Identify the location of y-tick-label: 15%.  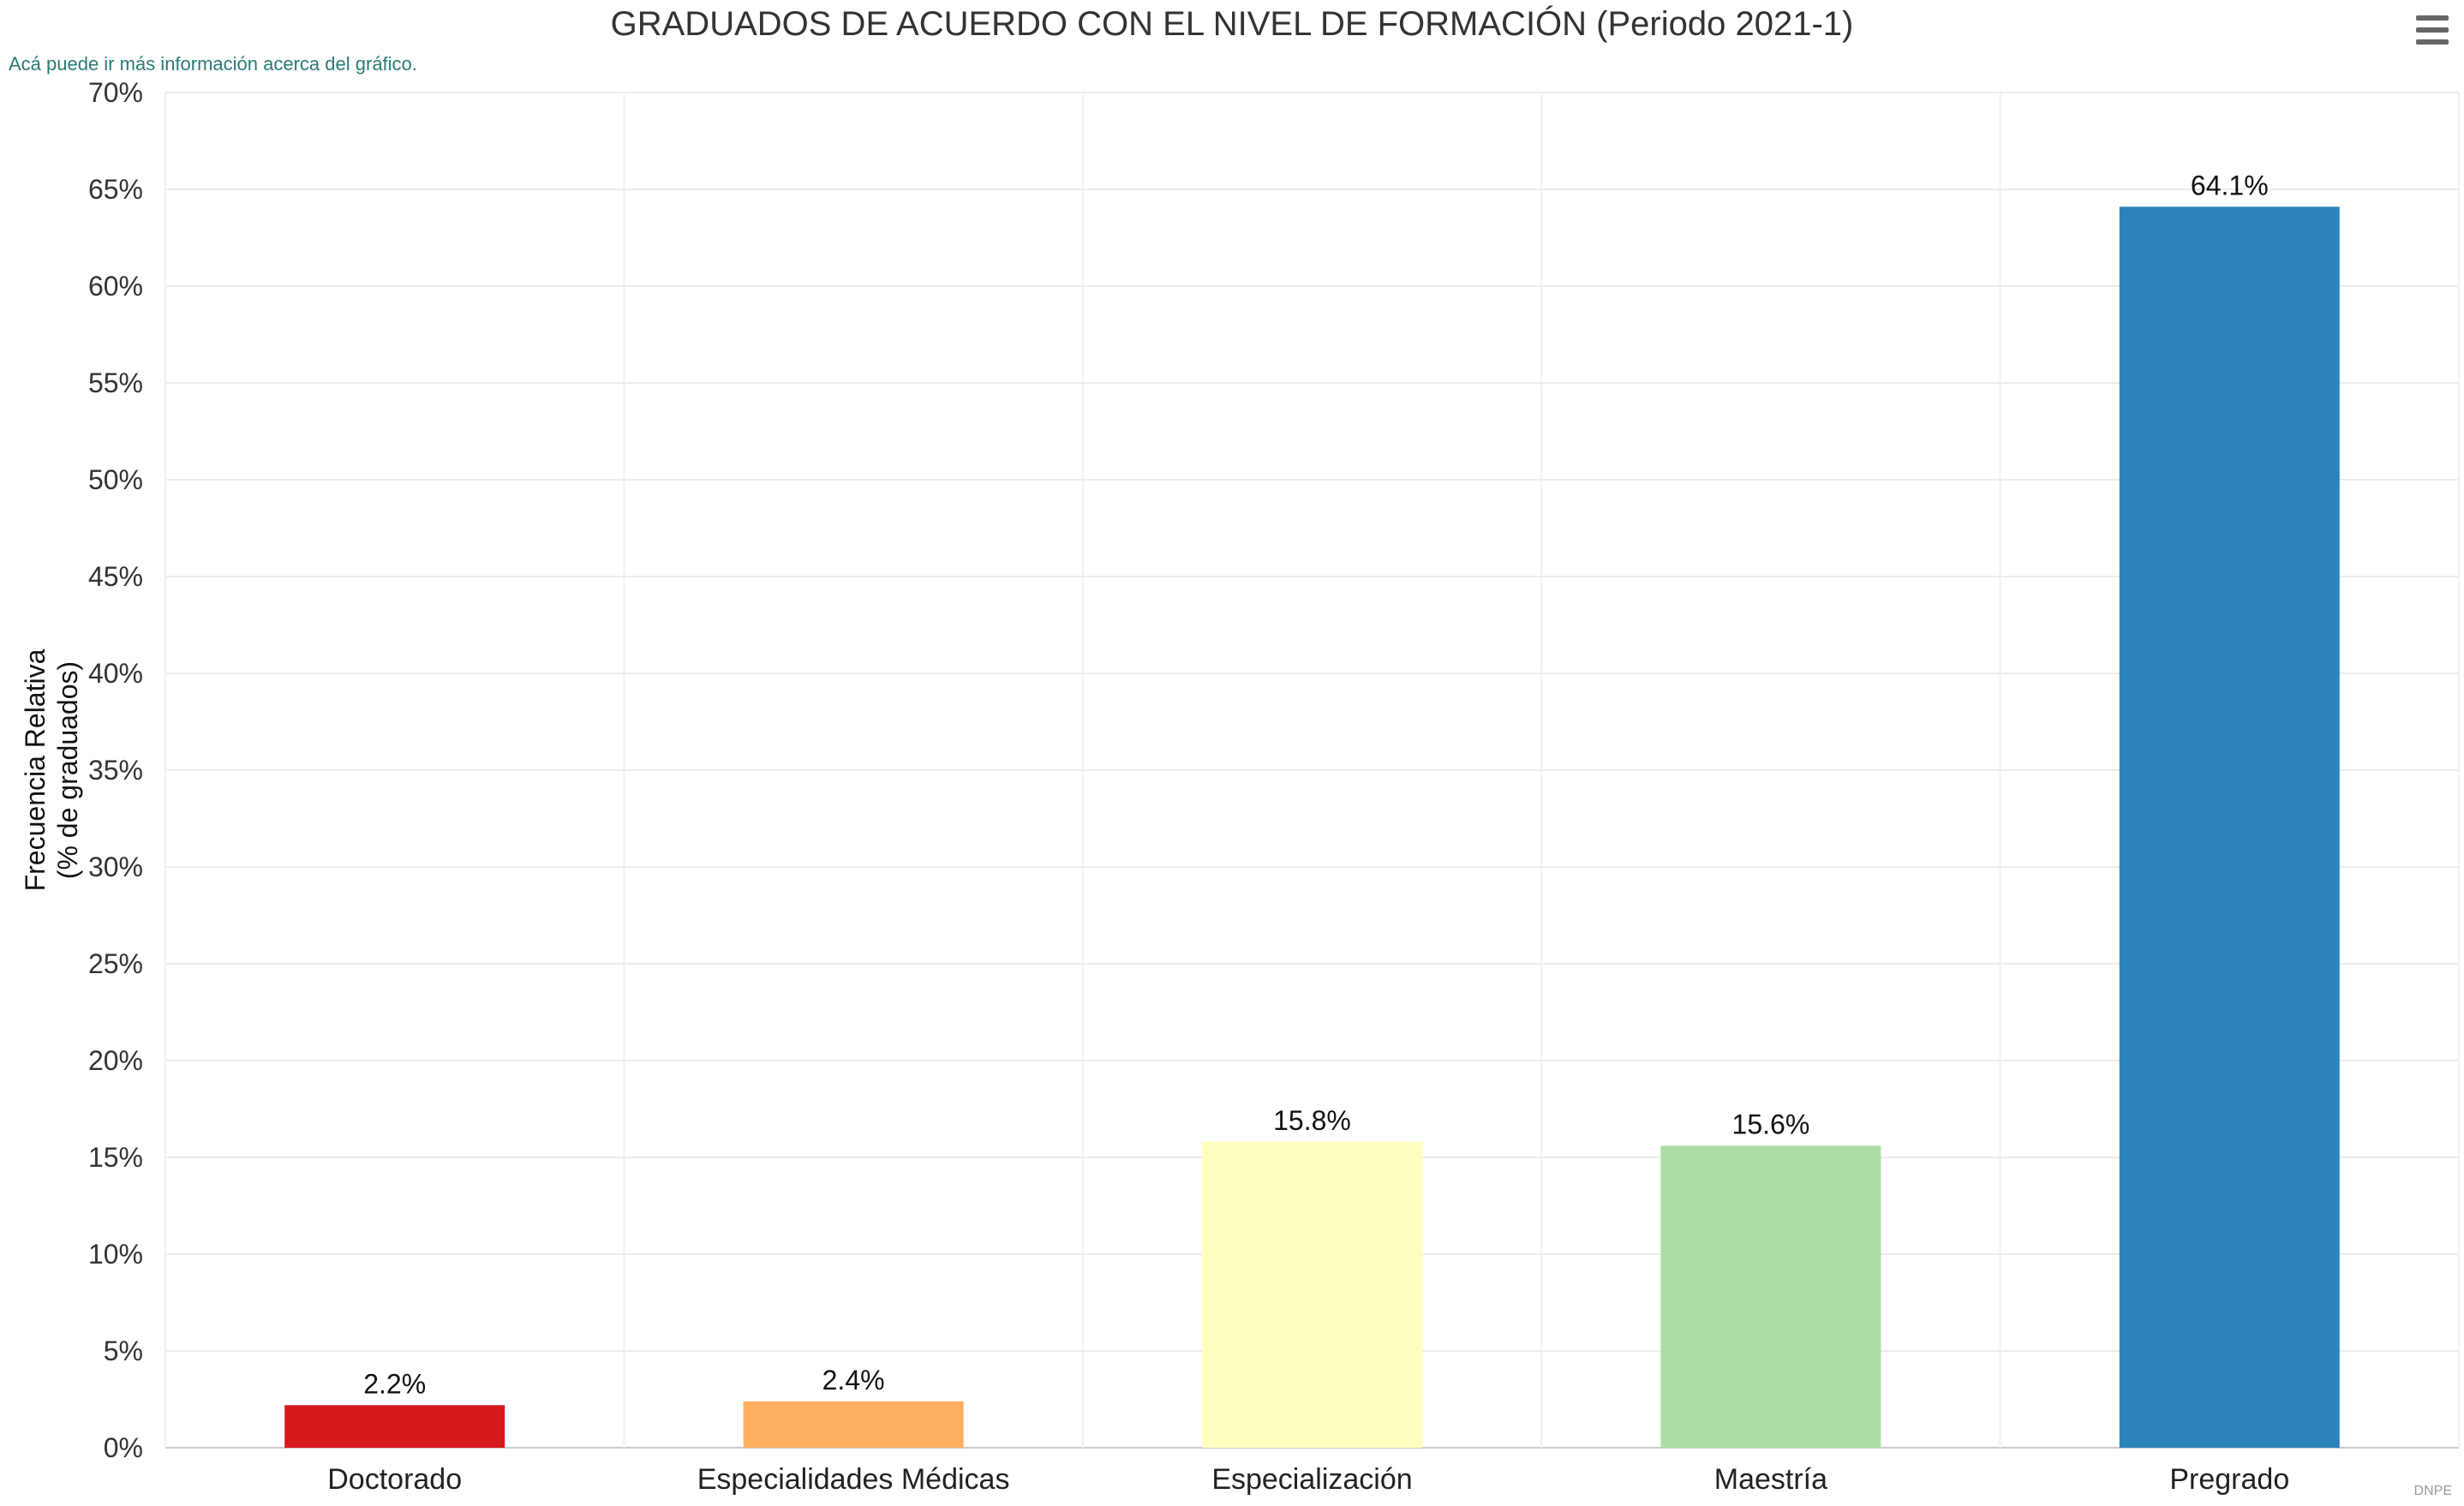
(115, 1157).